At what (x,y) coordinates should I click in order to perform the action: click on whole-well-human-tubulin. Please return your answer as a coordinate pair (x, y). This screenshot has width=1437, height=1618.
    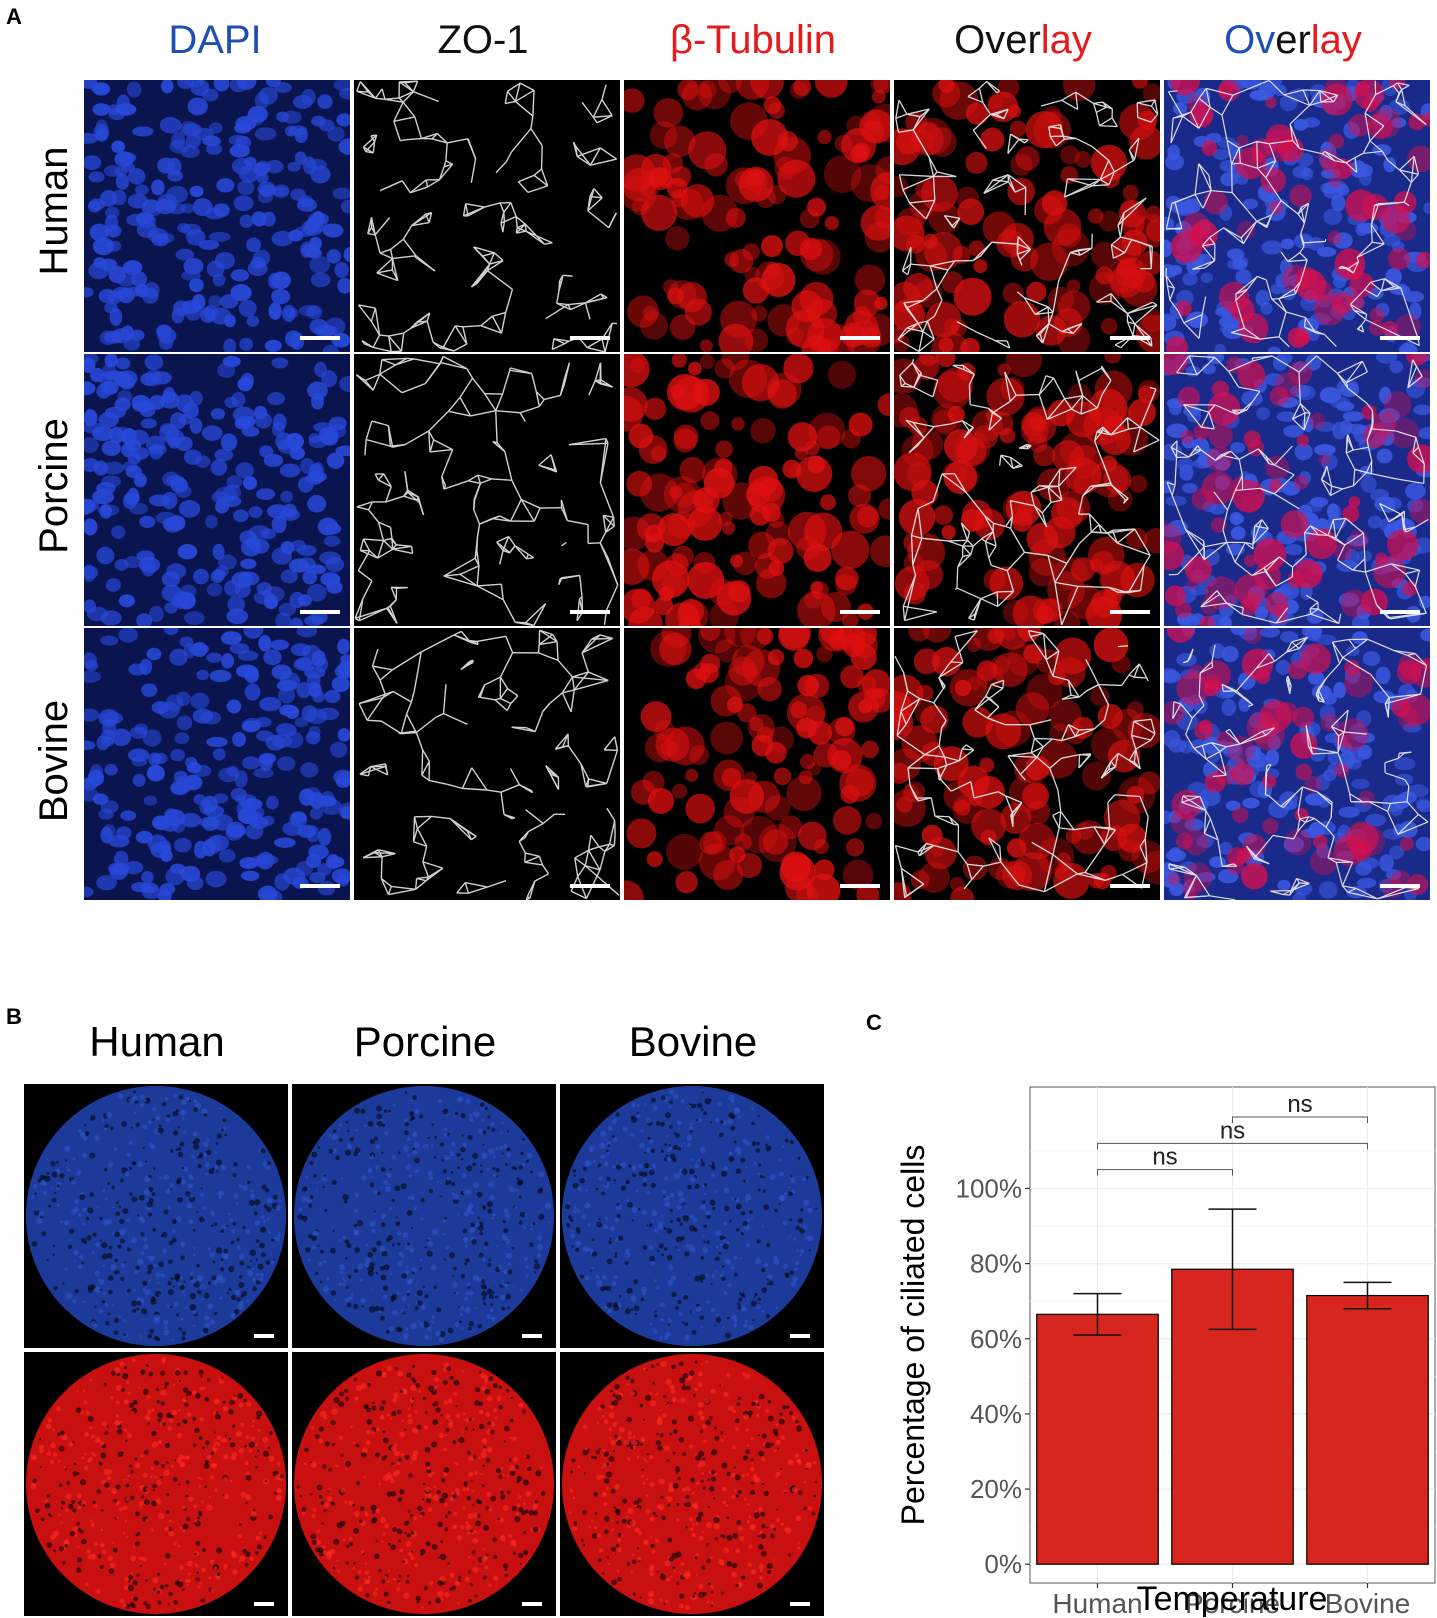
    Looking at the image, I should click on (156, 1484).